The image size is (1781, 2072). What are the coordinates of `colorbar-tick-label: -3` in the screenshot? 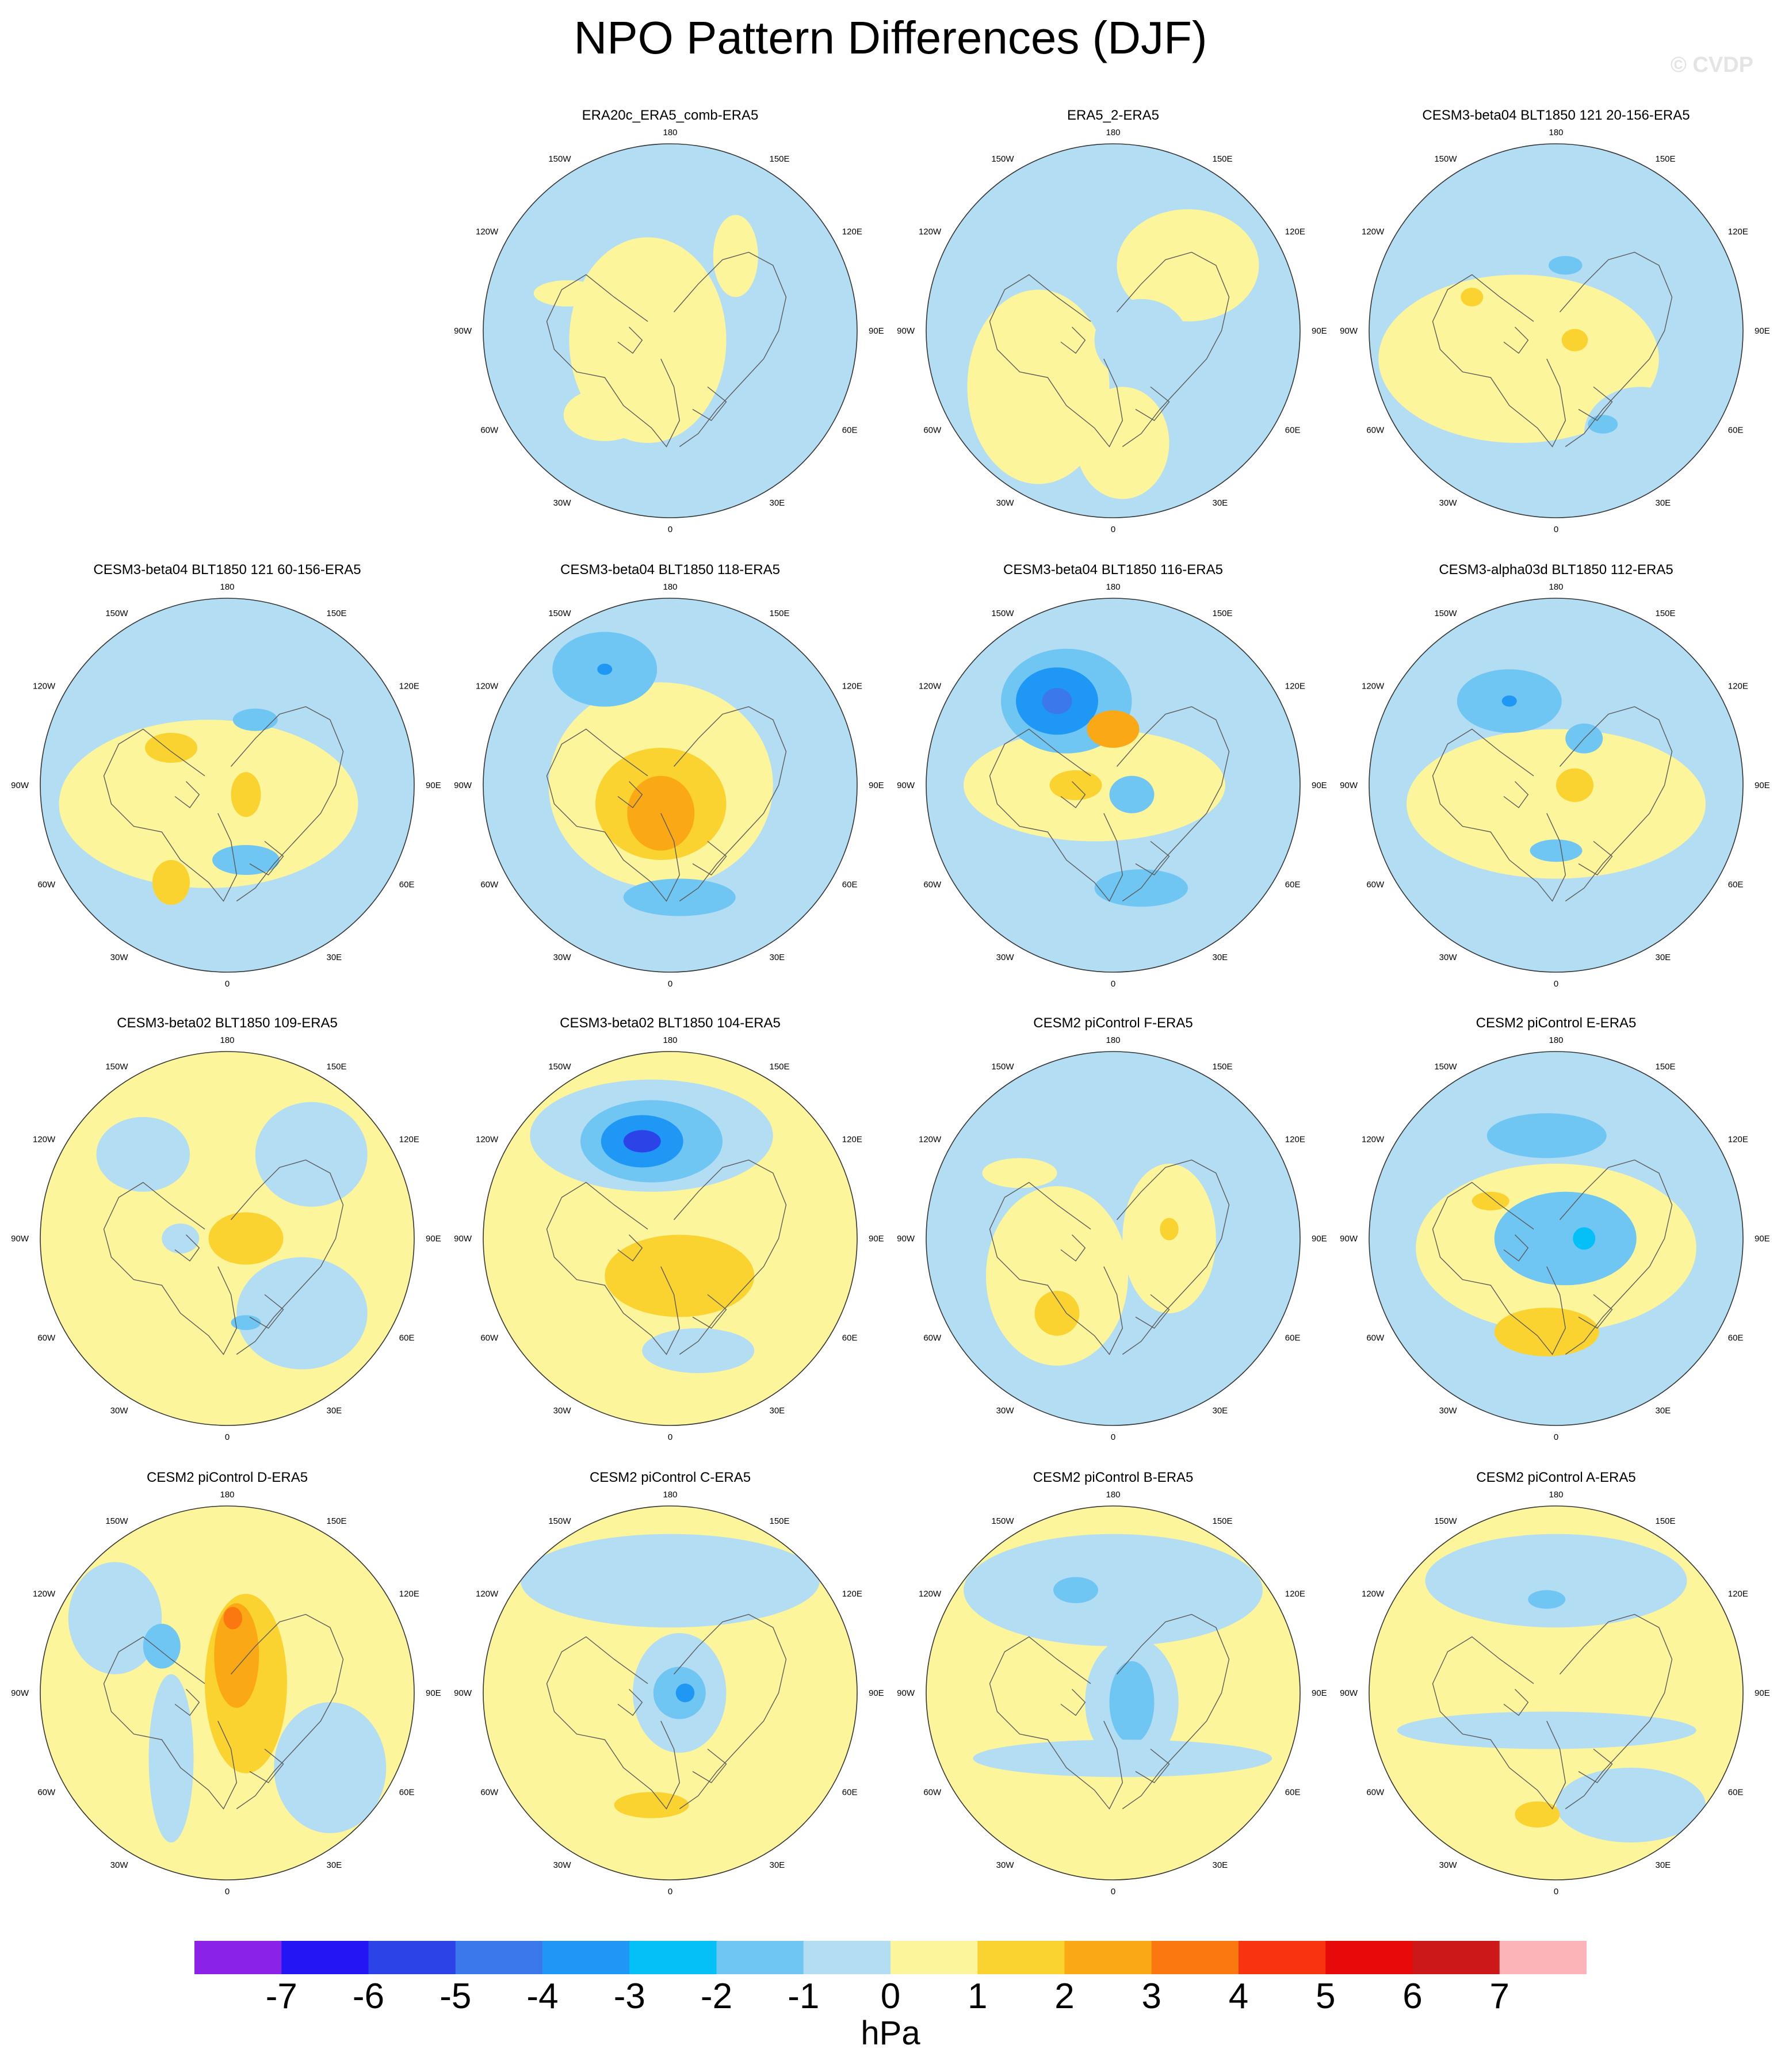 It's located at (629, 1997).